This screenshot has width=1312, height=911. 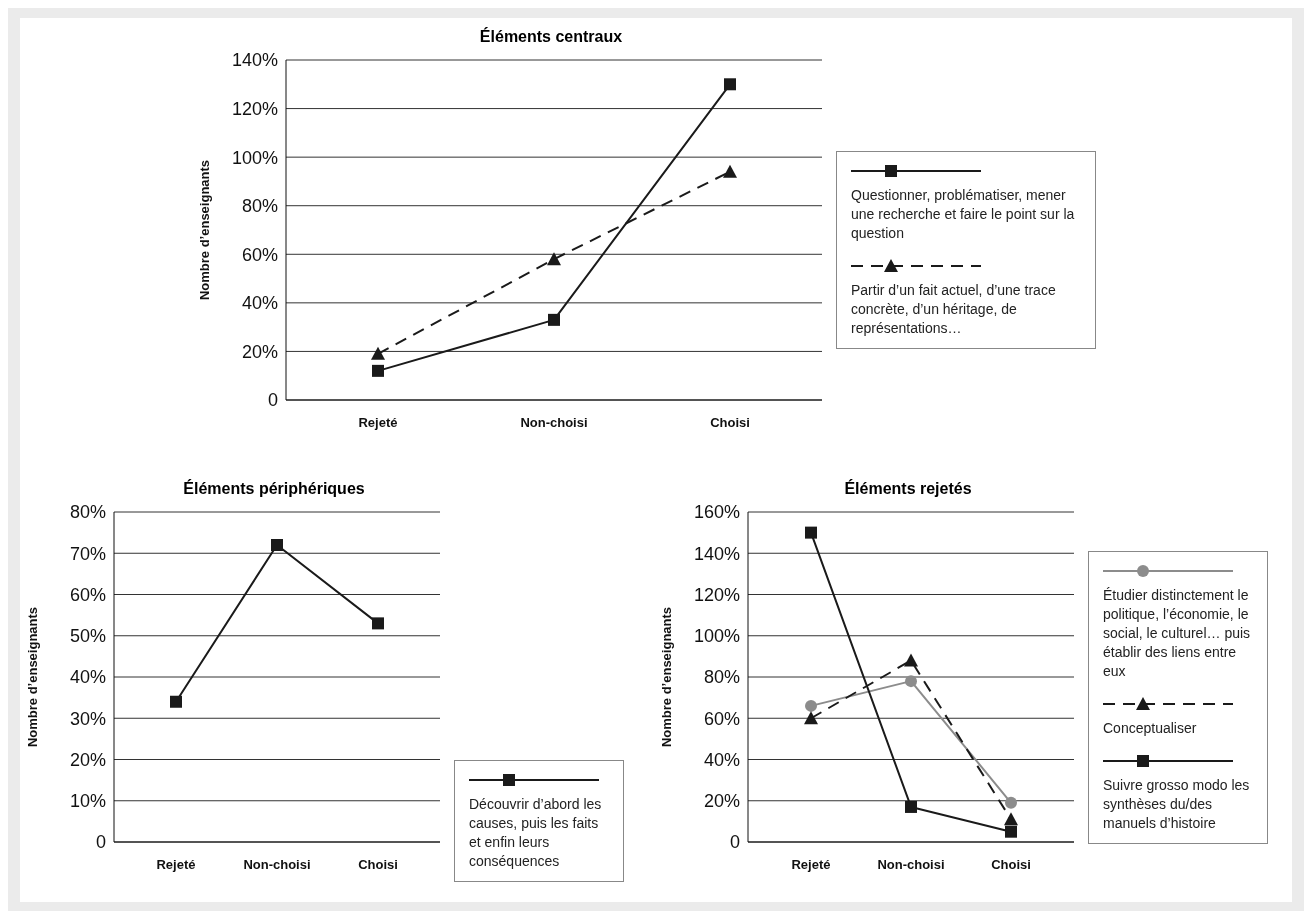 What do you see at coordinates (274, 489) in the screenshot?
I see `chart-title: Éléments périphériques` at bounding box center [274, 489].